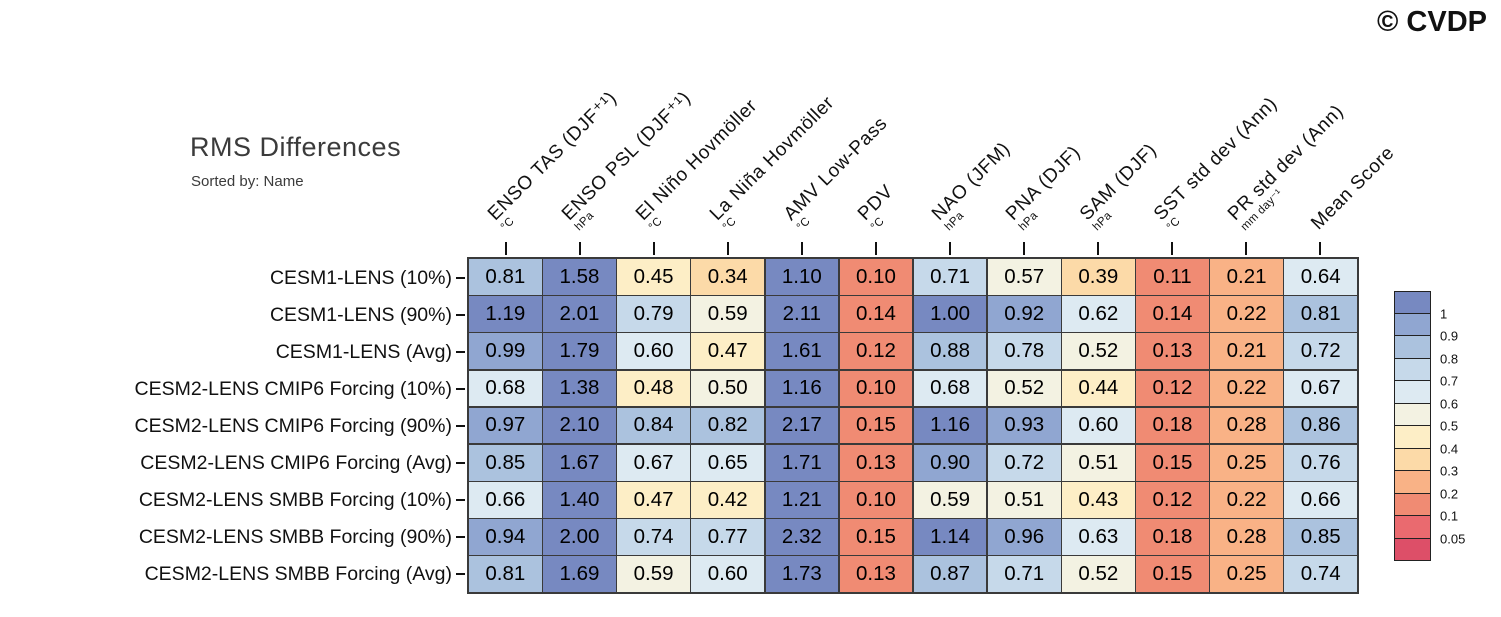 This screenshot has width=1501, height=617. Describe the element at coordinates (653, 425) in the screenshot. I see `heatmap-cell: 0.84` at that location.